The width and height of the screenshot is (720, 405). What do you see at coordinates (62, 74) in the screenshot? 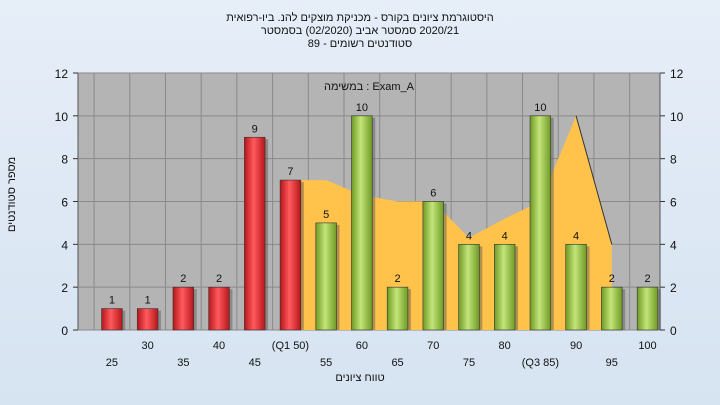
I see `y-tick-label-left: 12` at bounding box center [62, 74].